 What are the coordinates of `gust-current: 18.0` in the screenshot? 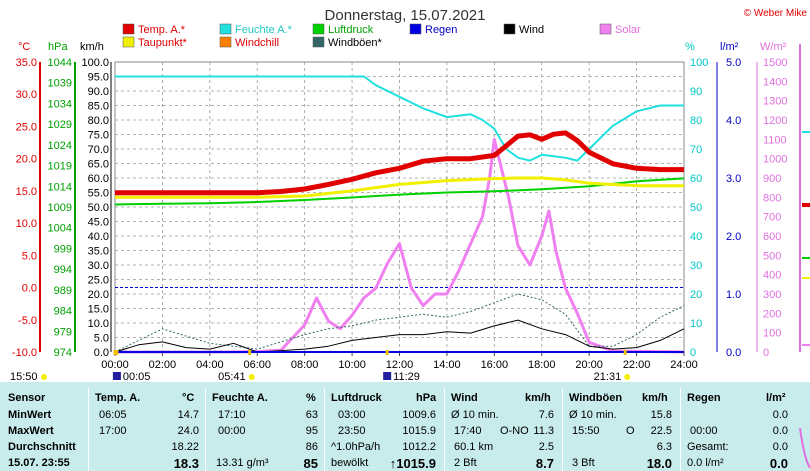 It's located at (659, 463).